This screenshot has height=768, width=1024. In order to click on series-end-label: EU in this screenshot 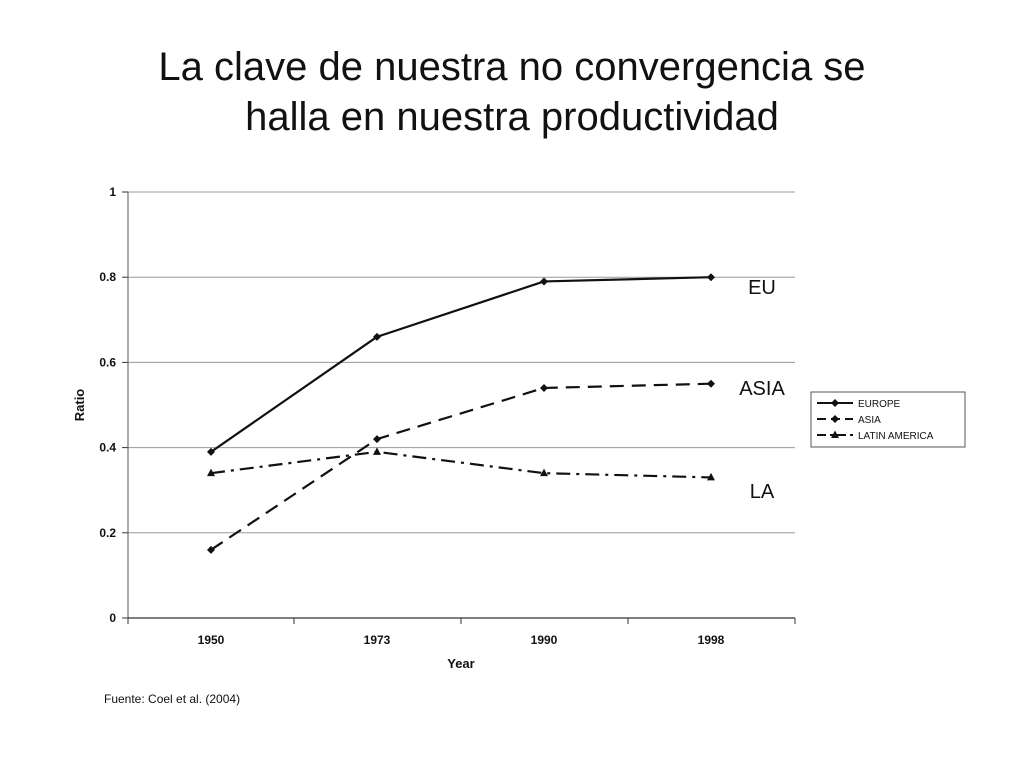, I will do `click(762, 288)`.